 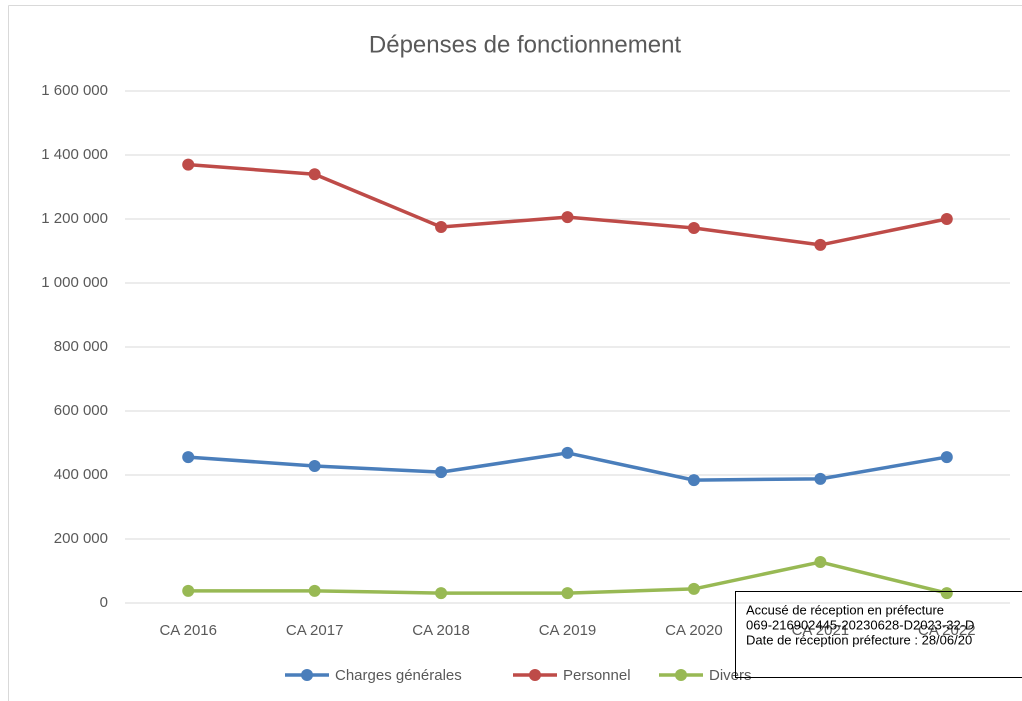 What do you see at coordinates (947, 630) in the screenshot?
I see `x-tick-label: CA 2022` at bounding box center [947, 630].